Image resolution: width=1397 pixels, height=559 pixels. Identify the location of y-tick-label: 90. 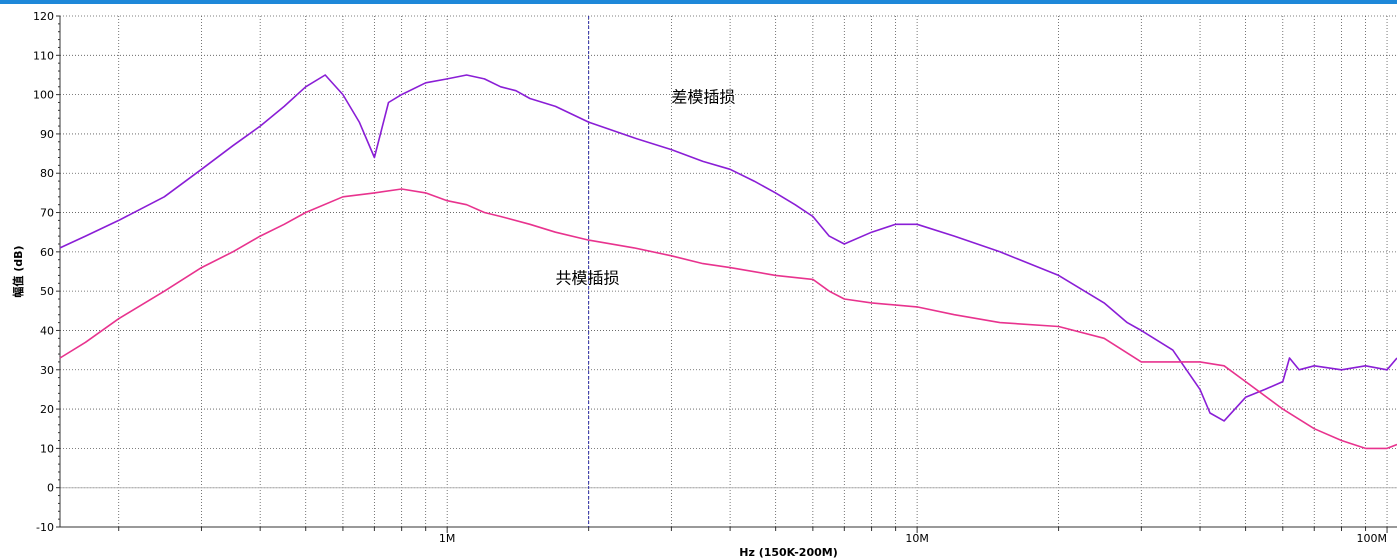
(47, 134).